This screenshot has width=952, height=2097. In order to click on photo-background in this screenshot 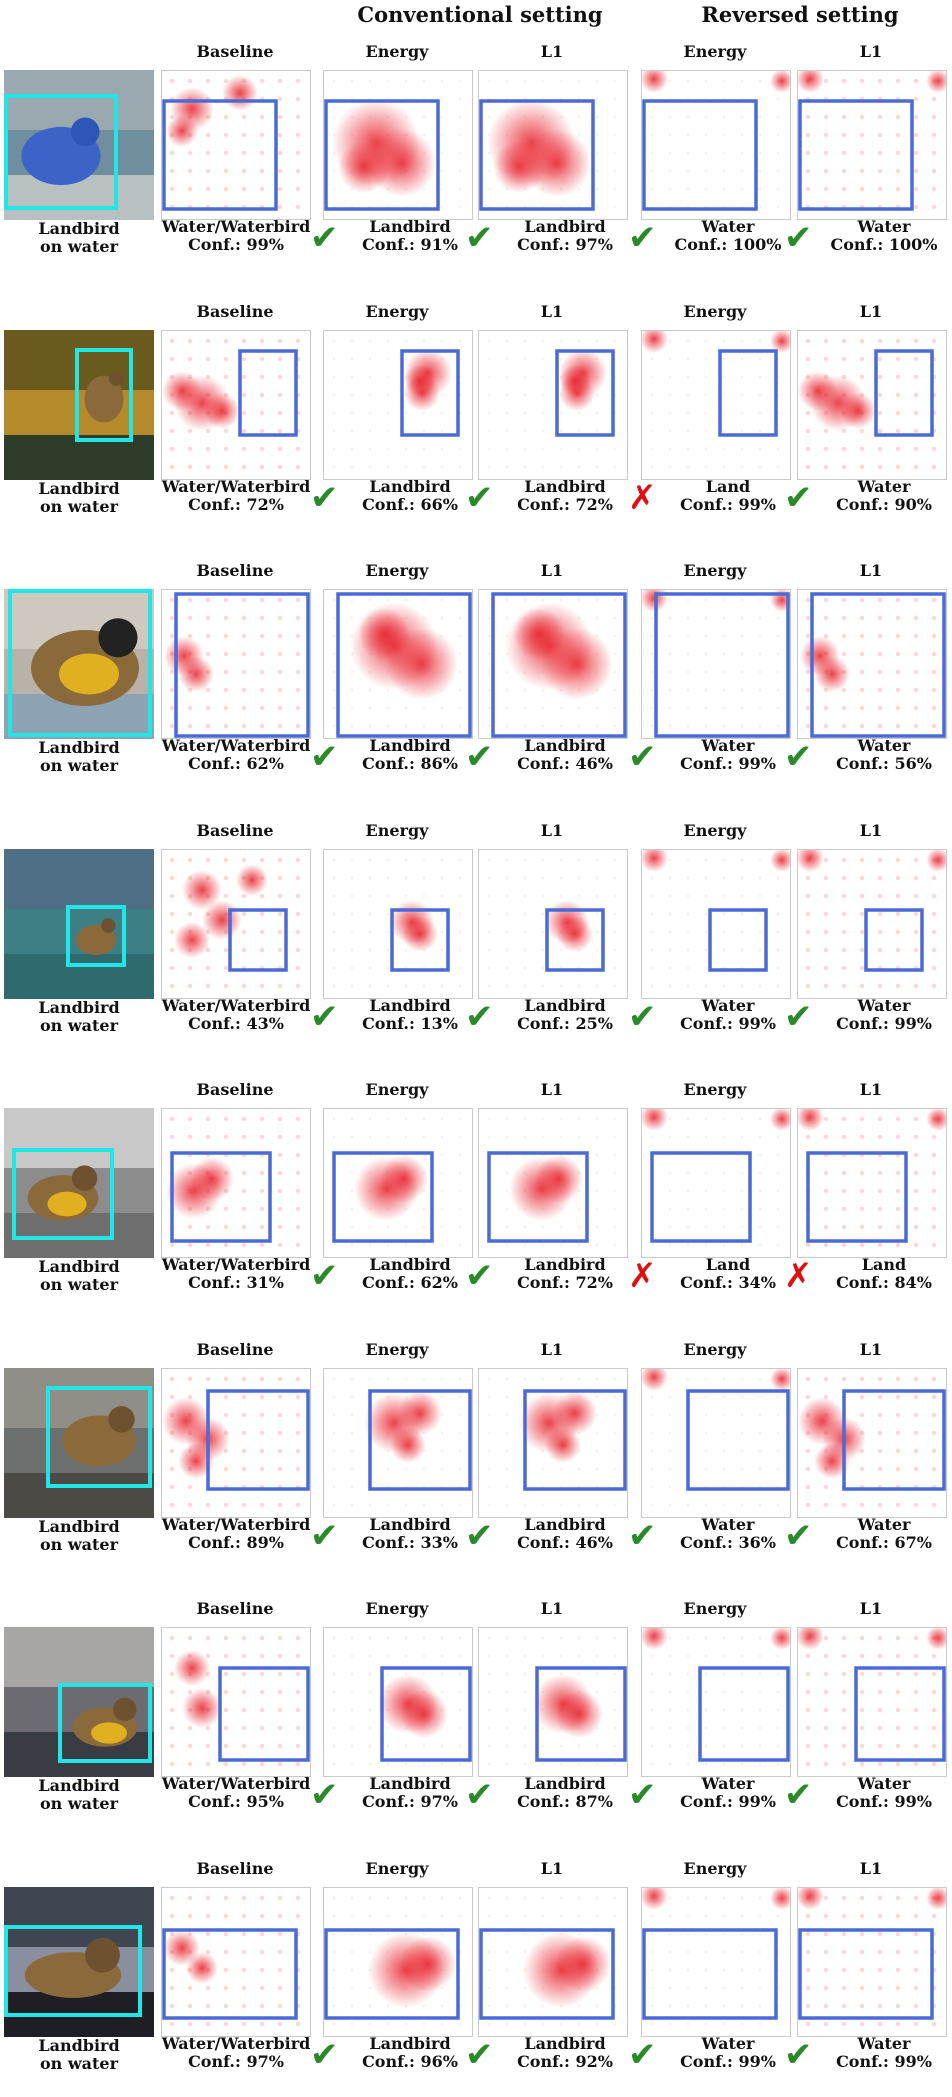, I will do `click(79, 1138)`.